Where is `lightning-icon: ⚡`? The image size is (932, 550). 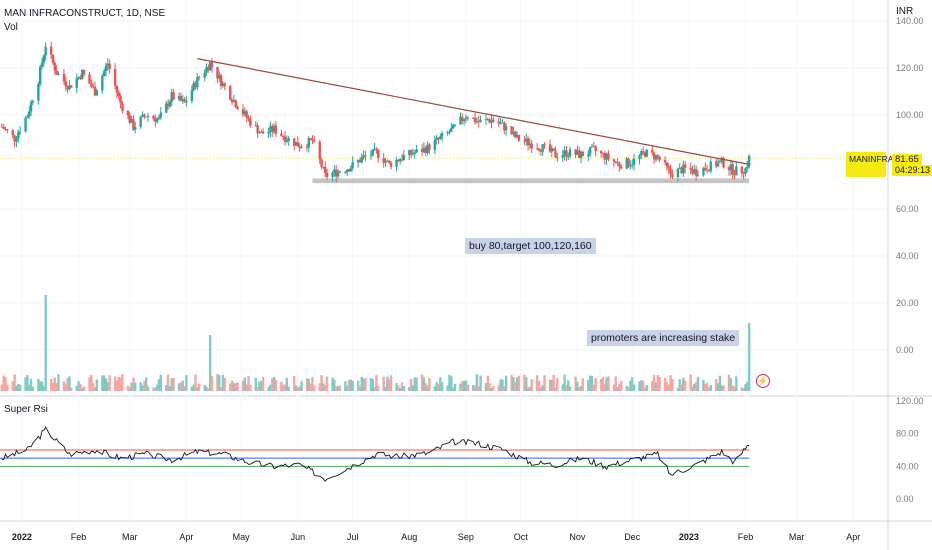 lightning-icon: ⚡ is located at coordinates (763, 381).